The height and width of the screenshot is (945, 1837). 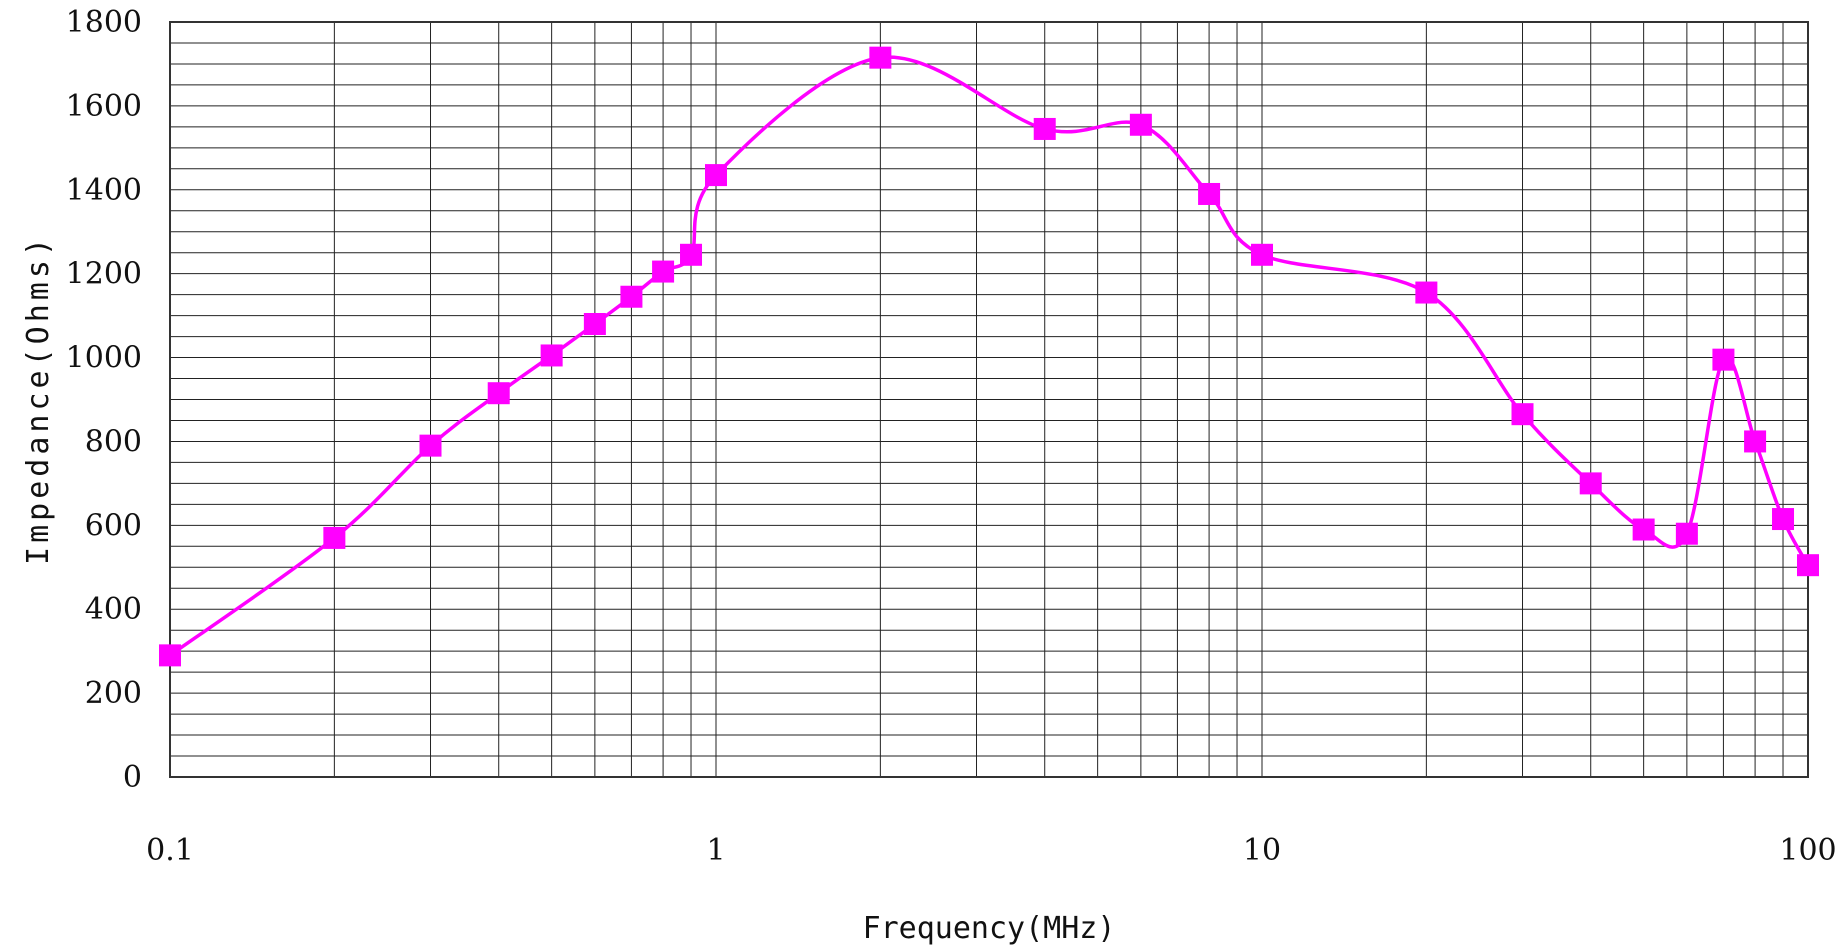 I want to click on y-tick-label: 1400, so click(x=104, y=190).